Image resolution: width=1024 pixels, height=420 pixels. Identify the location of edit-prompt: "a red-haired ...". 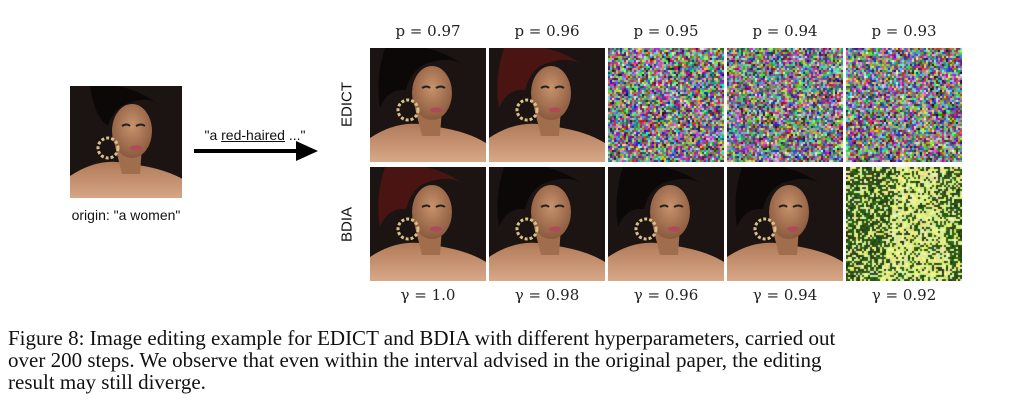
(255, 135).